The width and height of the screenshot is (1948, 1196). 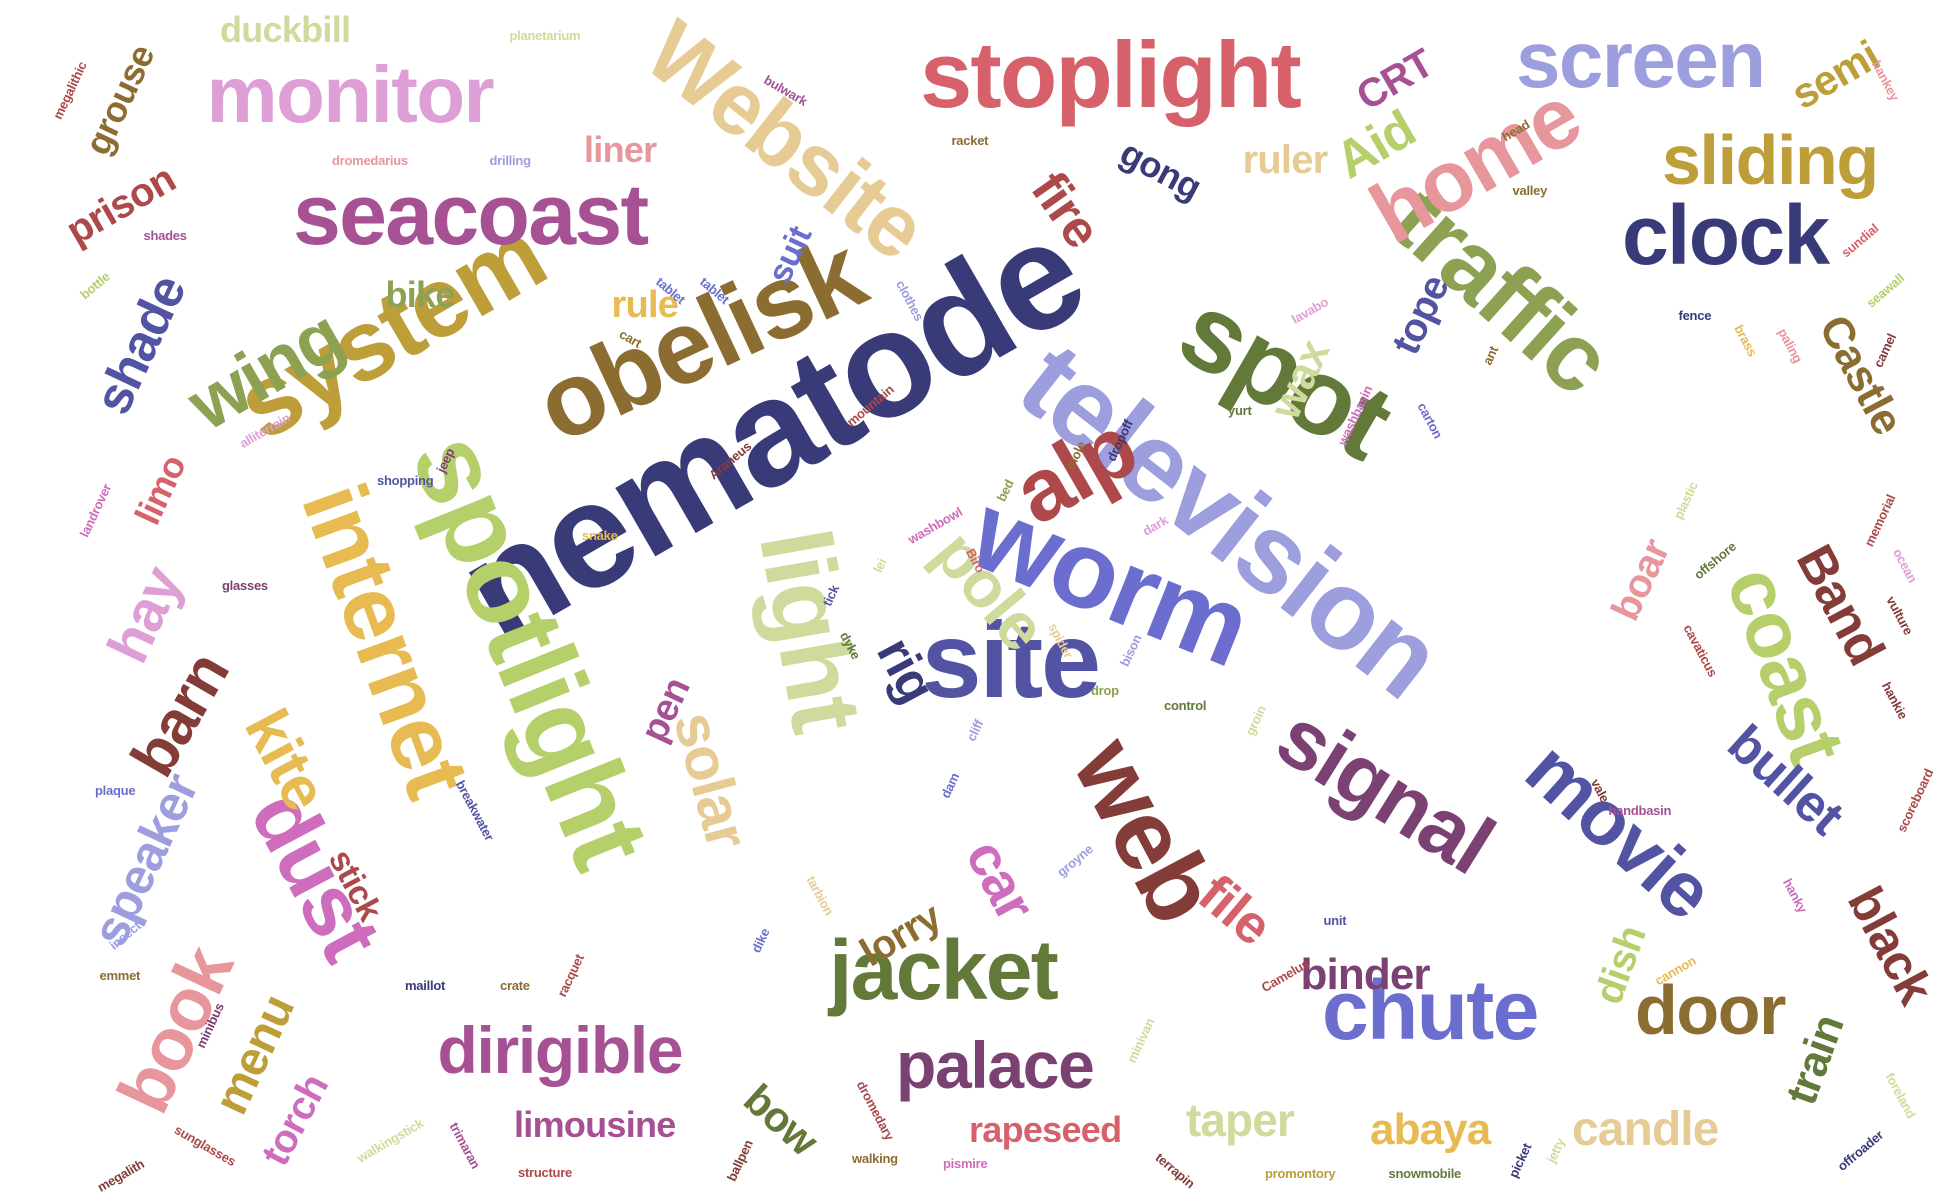 What do you see at coordinates (1045, 1129) in the screenshot?
I see `word-rapeseed: rapeseed` at bounding box center [1045, 1129].